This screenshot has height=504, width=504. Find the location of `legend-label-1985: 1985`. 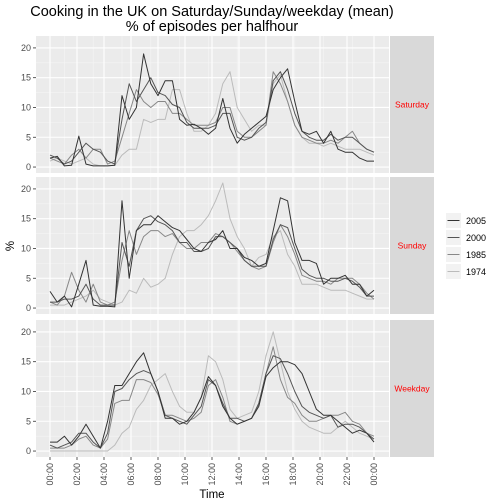

legend-label-1985: 1985 is located at coordinates (476, 255).